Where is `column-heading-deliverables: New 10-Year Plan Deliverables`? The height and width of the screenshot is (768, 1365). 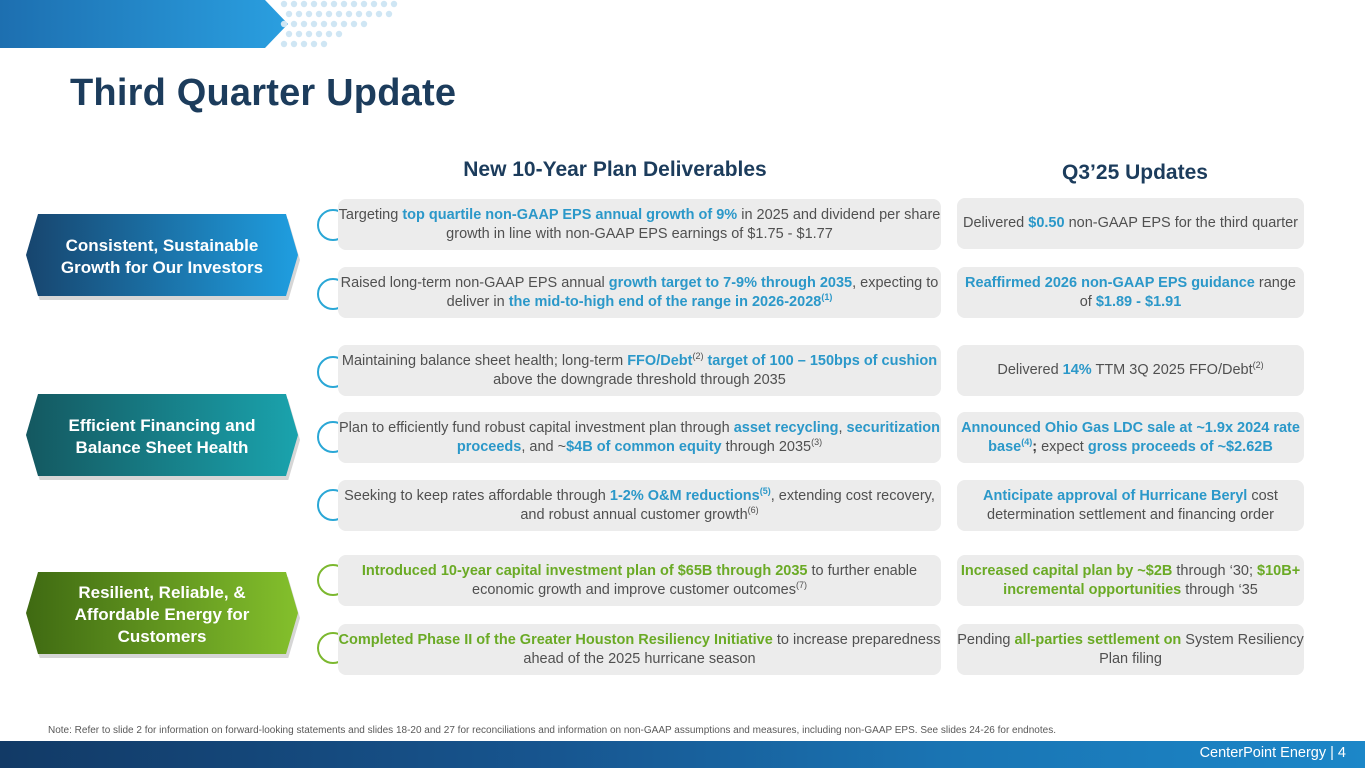 column-heading-deliverables: New 10-Year Plan Deliverables is located at coordinates (615, 169).